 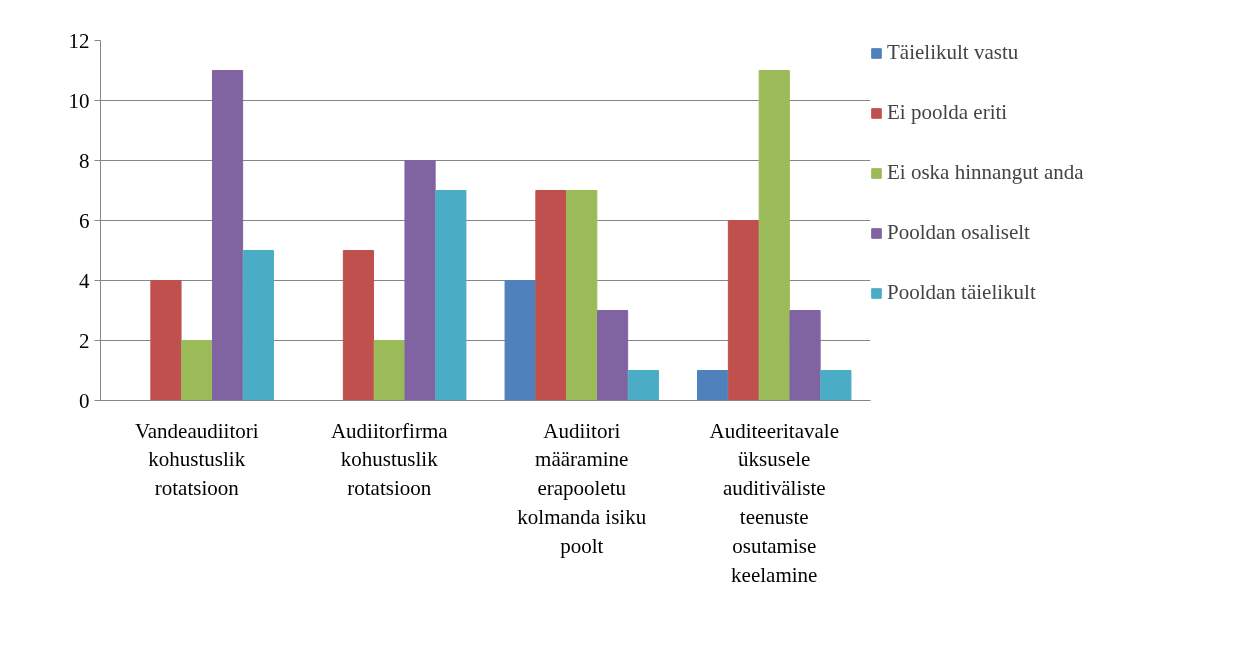 What do you see at coordinates (196, 459) in the screenshot?
I see `x-tick-label: Vandeaudiitori kohustuslik rotatsioon` at bounding box center [196, 459].